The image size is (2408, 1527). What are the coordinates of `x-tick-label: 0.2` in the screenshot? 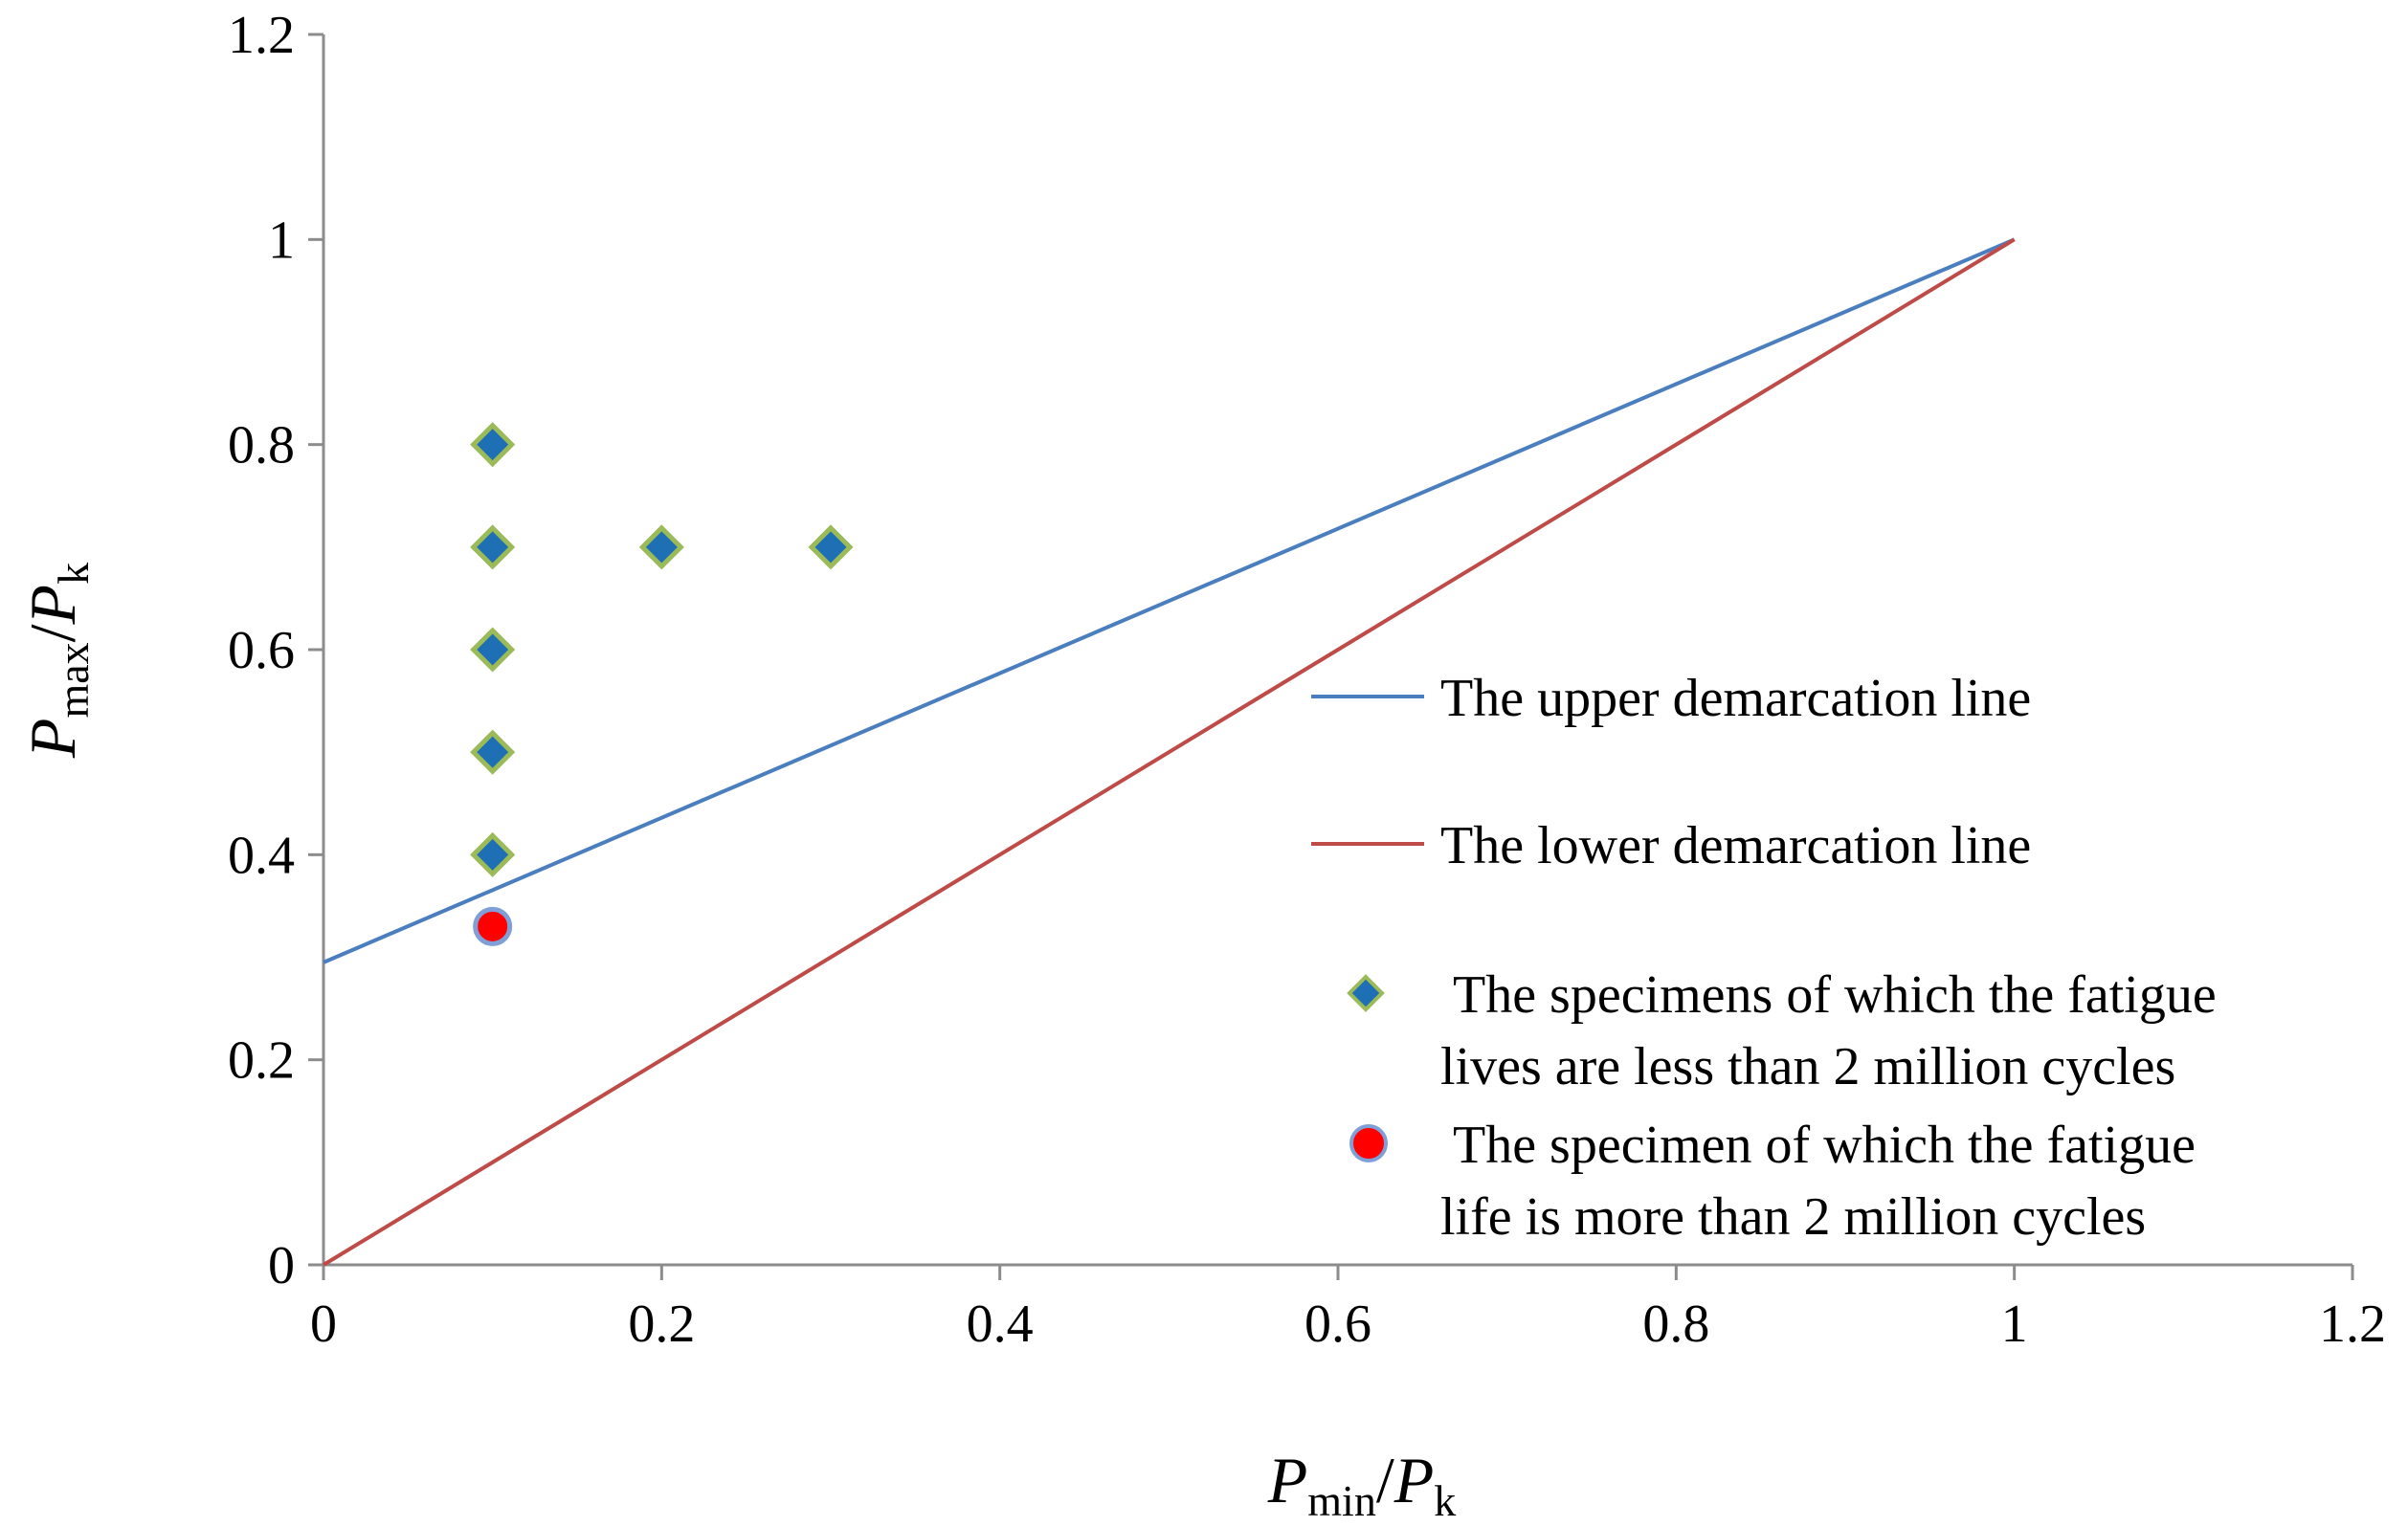 It's located at (661, 1324).